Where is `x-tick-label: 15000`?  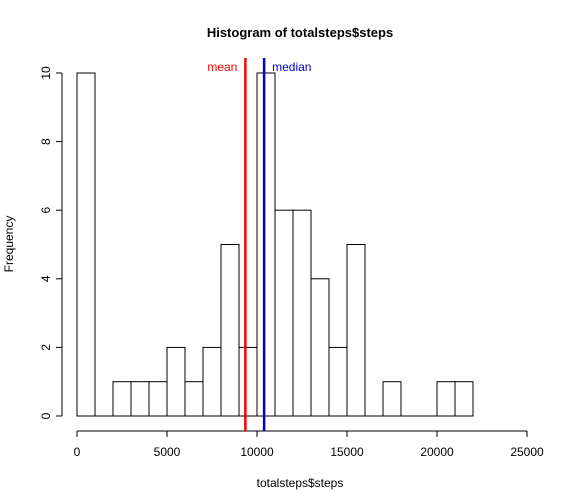
x-tick-label: 15000 is located at coordinates (347, 452).